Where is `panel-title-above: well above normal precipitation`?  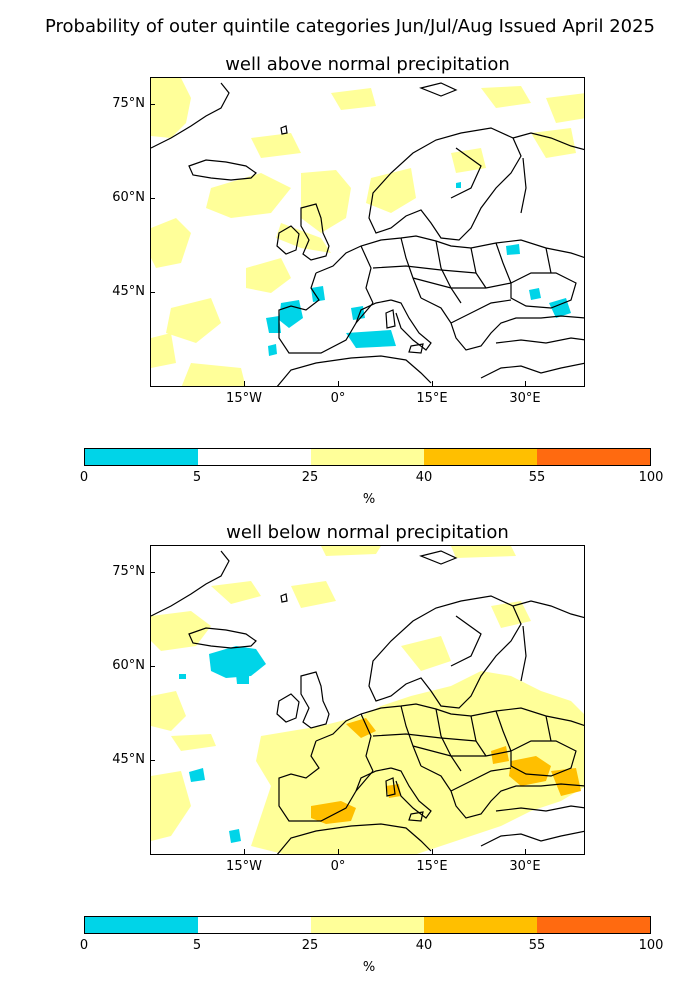 panel-title-above: well above normal precipitation is located at coordinates (367, 64).